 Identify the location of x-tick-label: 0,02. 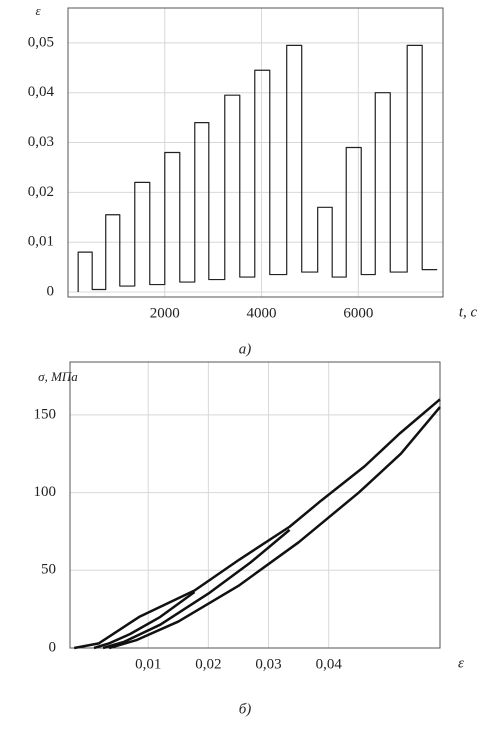
(208, 664).